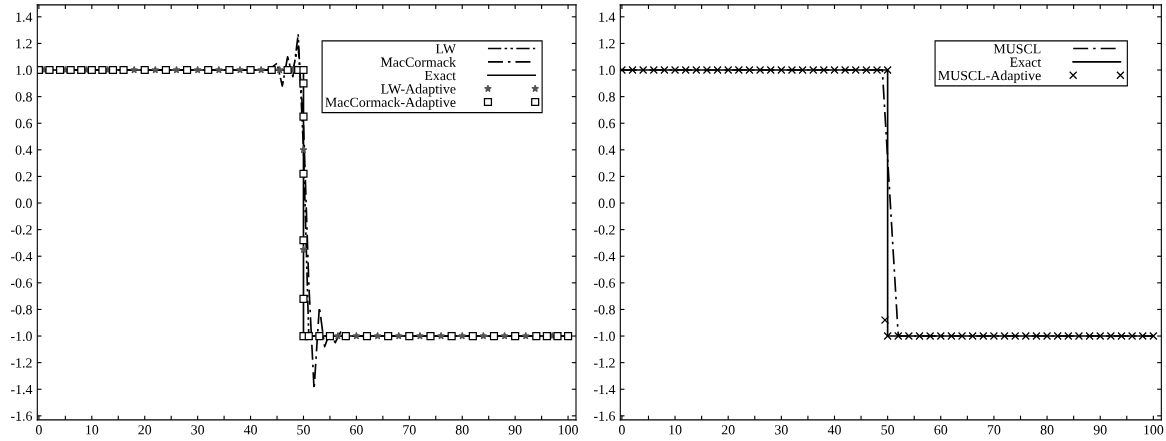  I want to click on legend-label: MacCormack-Adaptive, so click(390, 103).